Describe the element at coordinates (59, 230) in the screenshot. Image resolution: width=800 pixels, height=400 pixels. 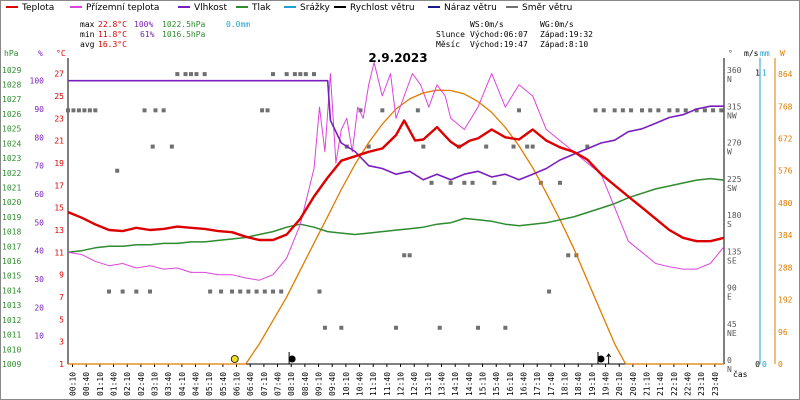
I see `temperature-tick: 13` at that location.